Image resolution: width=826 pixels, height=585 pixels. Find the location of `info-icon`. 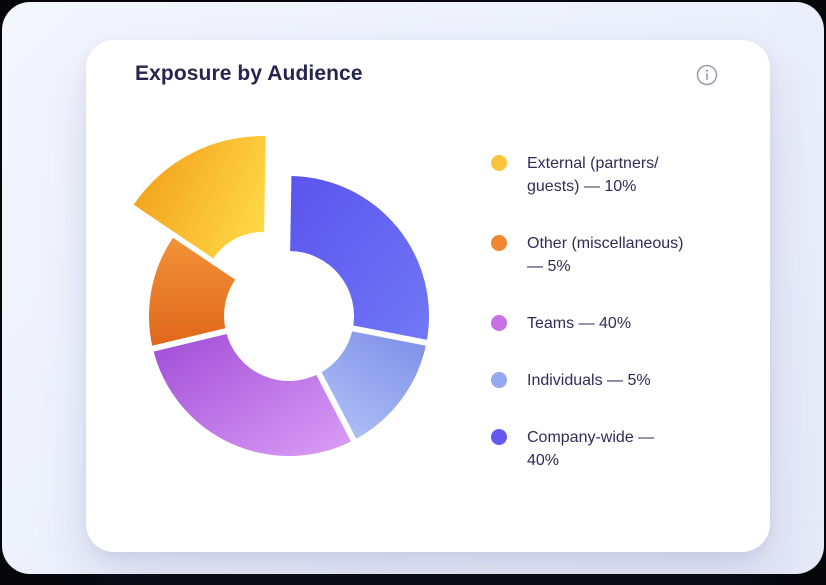

info-icon is located at coordinates (707, 75).